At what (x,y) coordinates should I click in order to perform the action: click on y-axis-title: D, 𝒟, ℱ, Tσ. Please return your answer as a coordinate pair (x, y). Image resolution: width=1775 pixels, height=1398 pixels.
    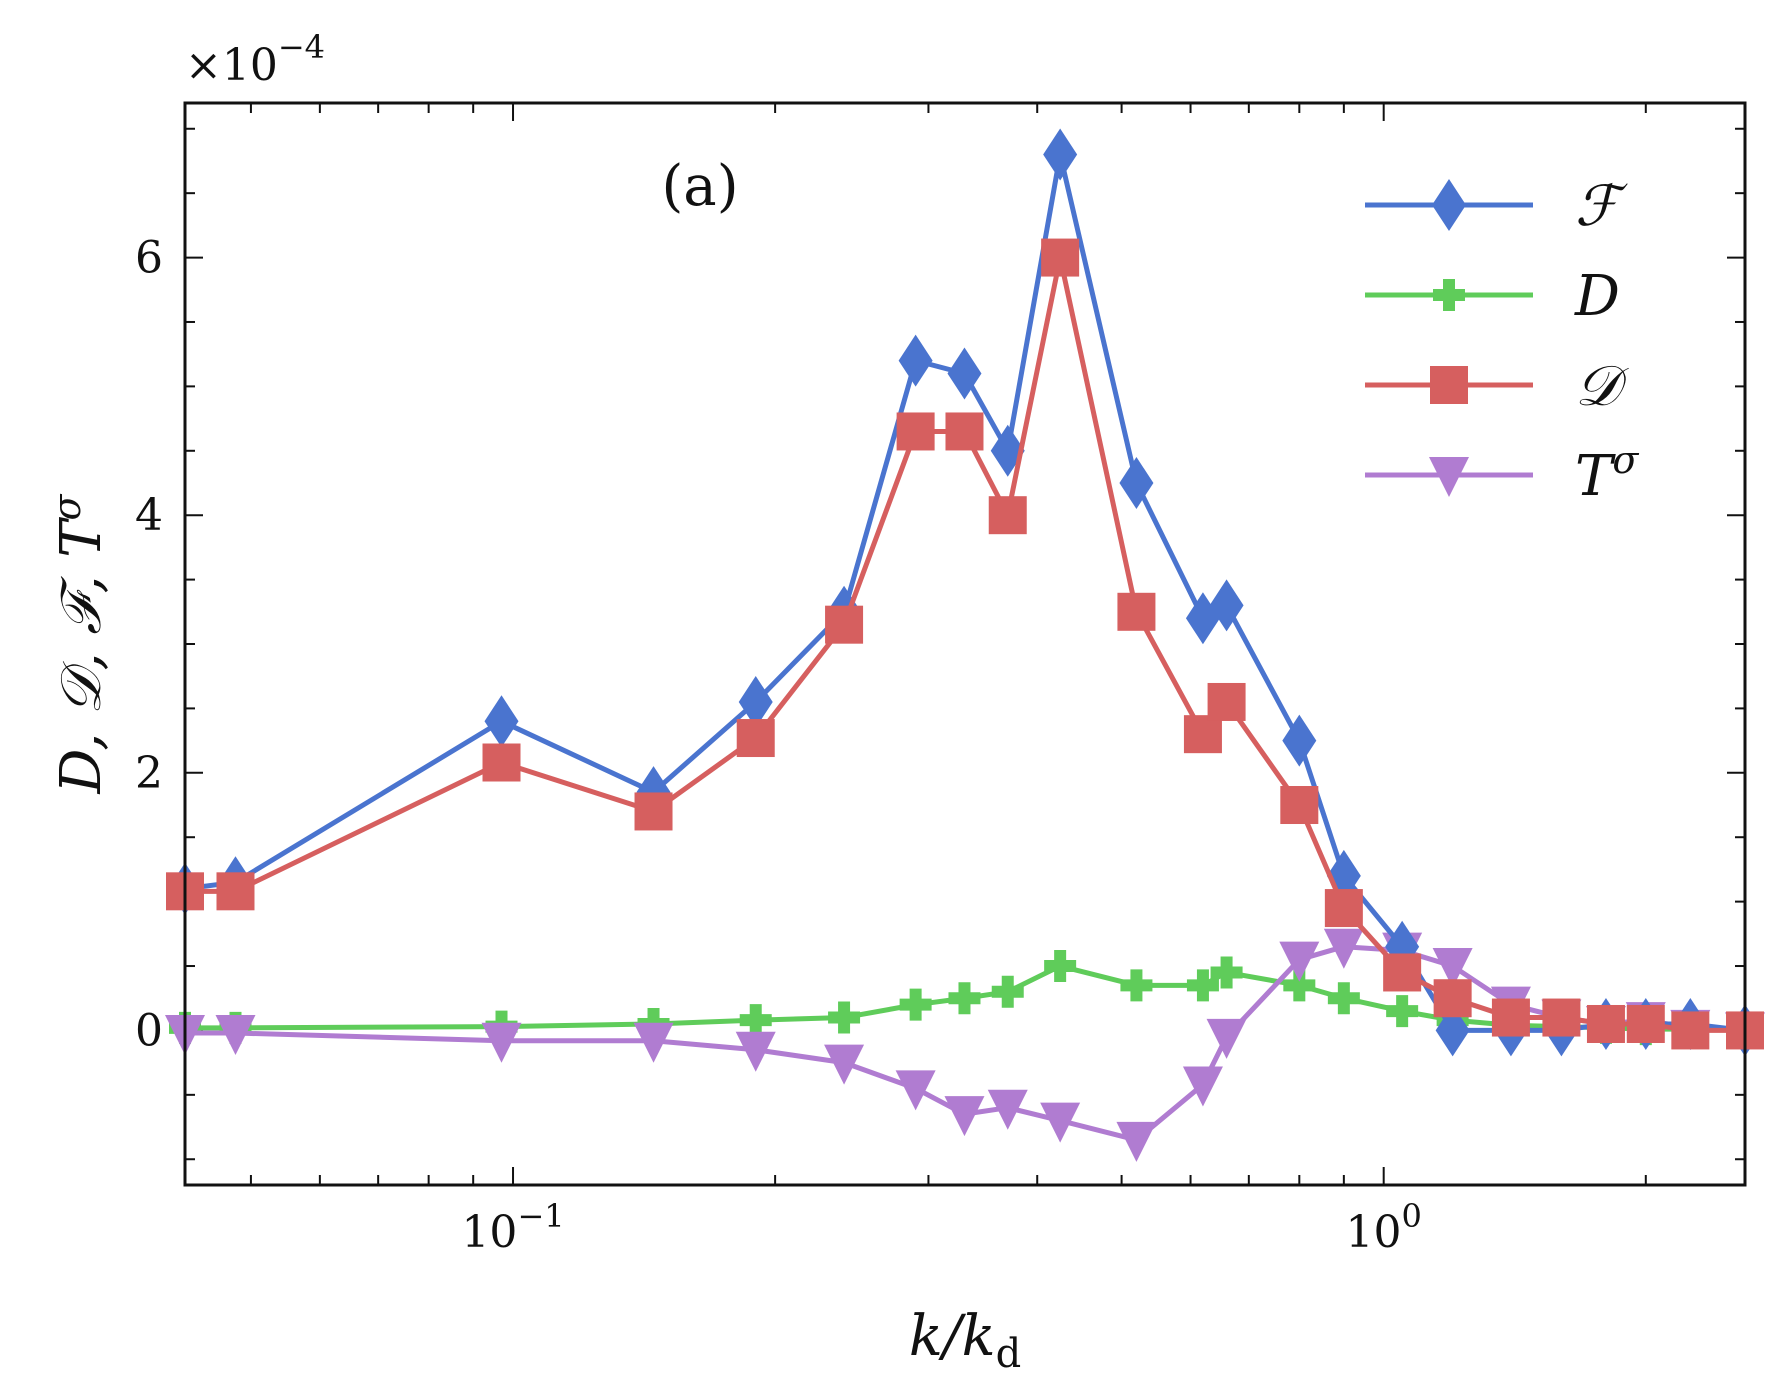
    Looking at the image, I should click on (79, 643).